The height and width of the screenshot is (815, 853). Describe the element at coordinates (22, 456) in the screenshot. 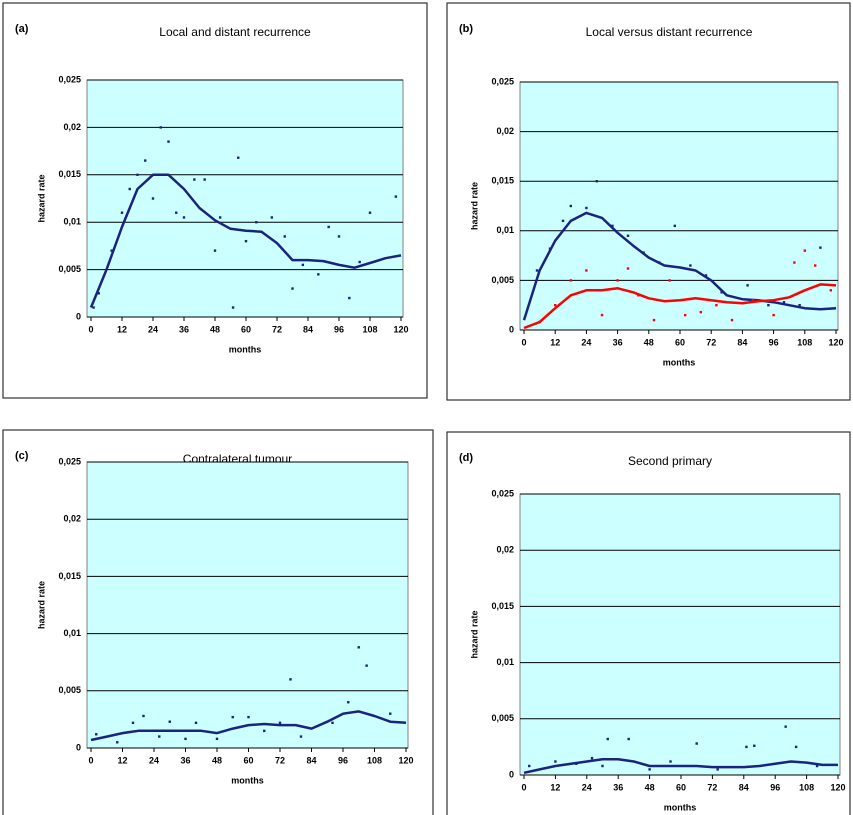

I see `panel-label: (c)` at that location.